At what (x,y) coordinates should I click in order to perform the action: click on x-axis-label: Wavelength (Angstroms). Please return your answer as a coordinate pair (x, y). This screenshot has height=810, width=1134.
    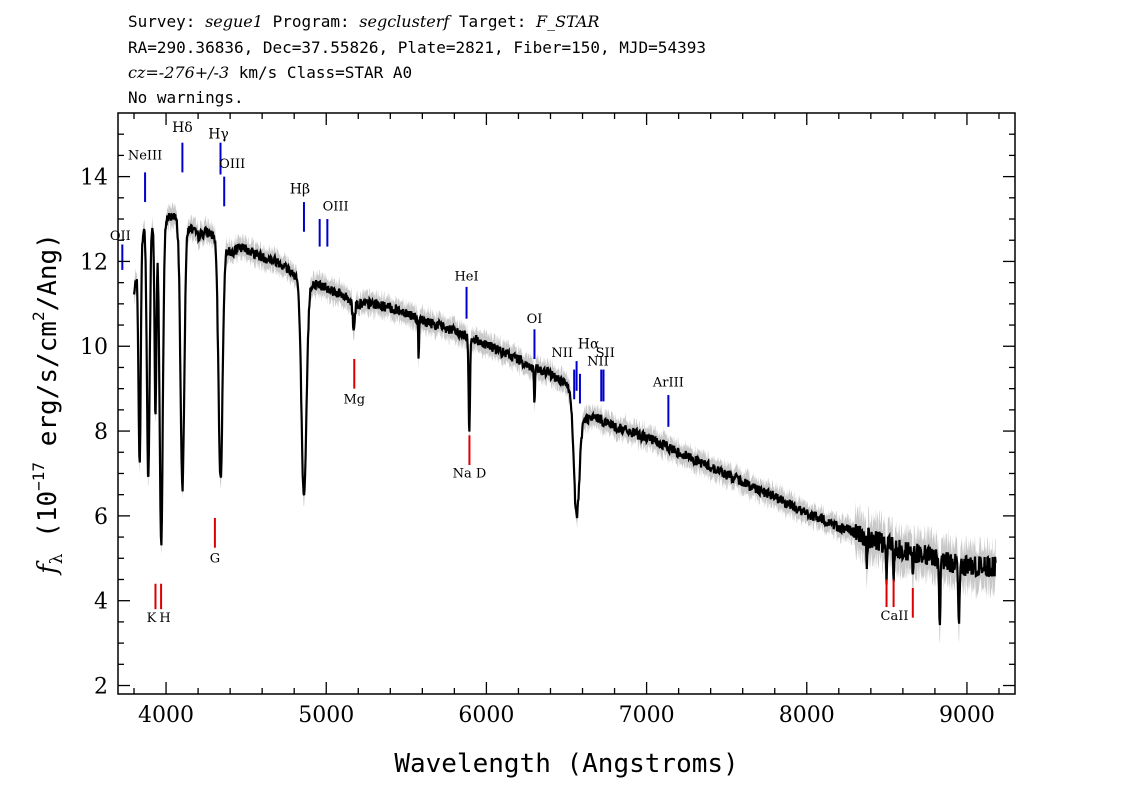
    Looking at the image, I should click on (566, 764).